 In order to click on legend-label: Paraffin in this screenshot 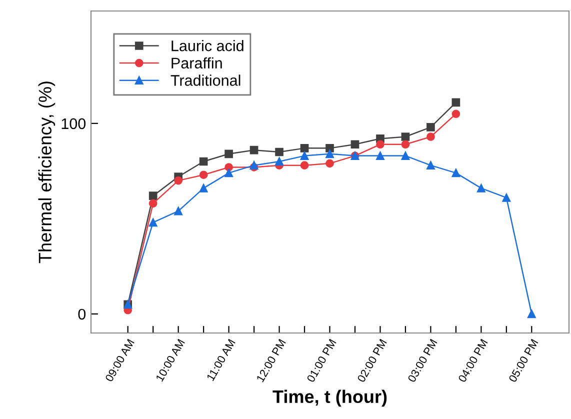, I will do `click(197, 63)`.